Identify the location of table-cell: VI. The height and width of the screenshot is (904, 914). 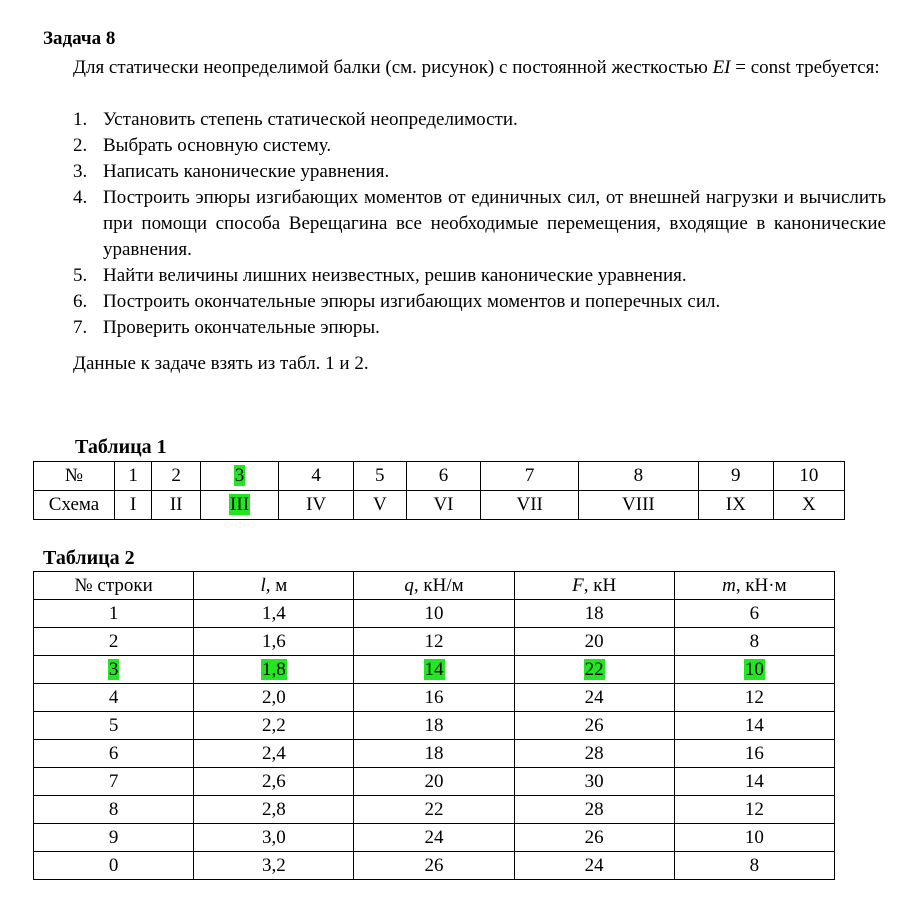
(443, 505).